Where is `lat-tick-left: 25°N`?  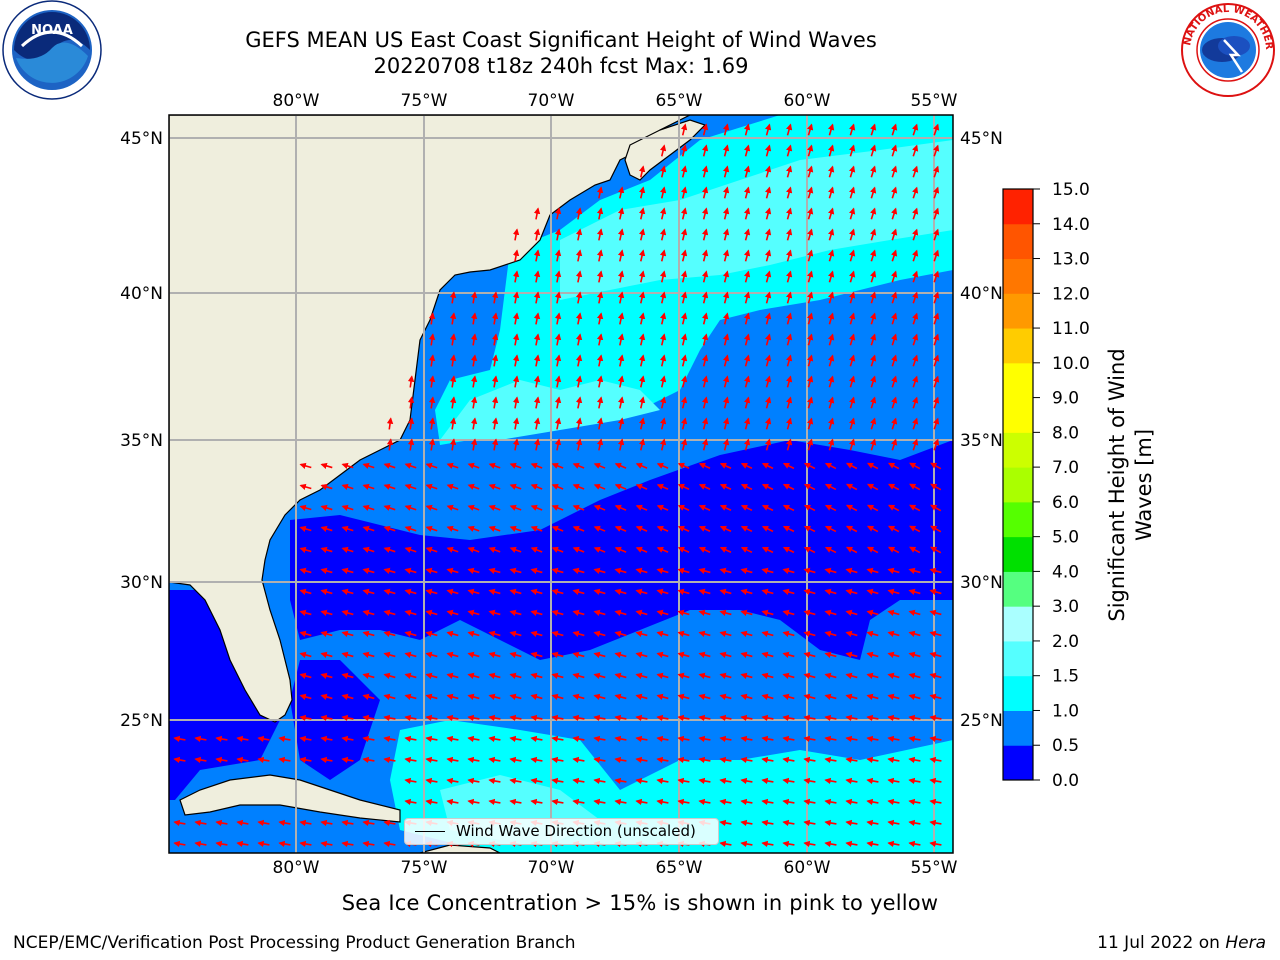
lat-tick-left: 25°N is located at coordinates (141, 721).